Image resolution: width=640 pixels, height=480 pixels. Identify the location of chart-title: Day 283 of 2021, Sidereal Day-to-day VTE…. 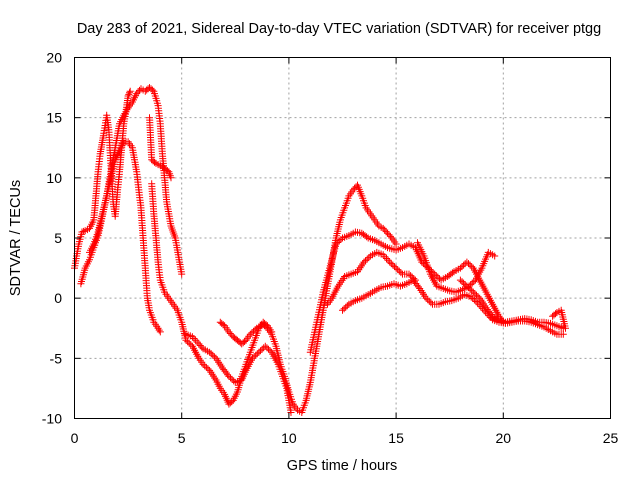
(339, 29).